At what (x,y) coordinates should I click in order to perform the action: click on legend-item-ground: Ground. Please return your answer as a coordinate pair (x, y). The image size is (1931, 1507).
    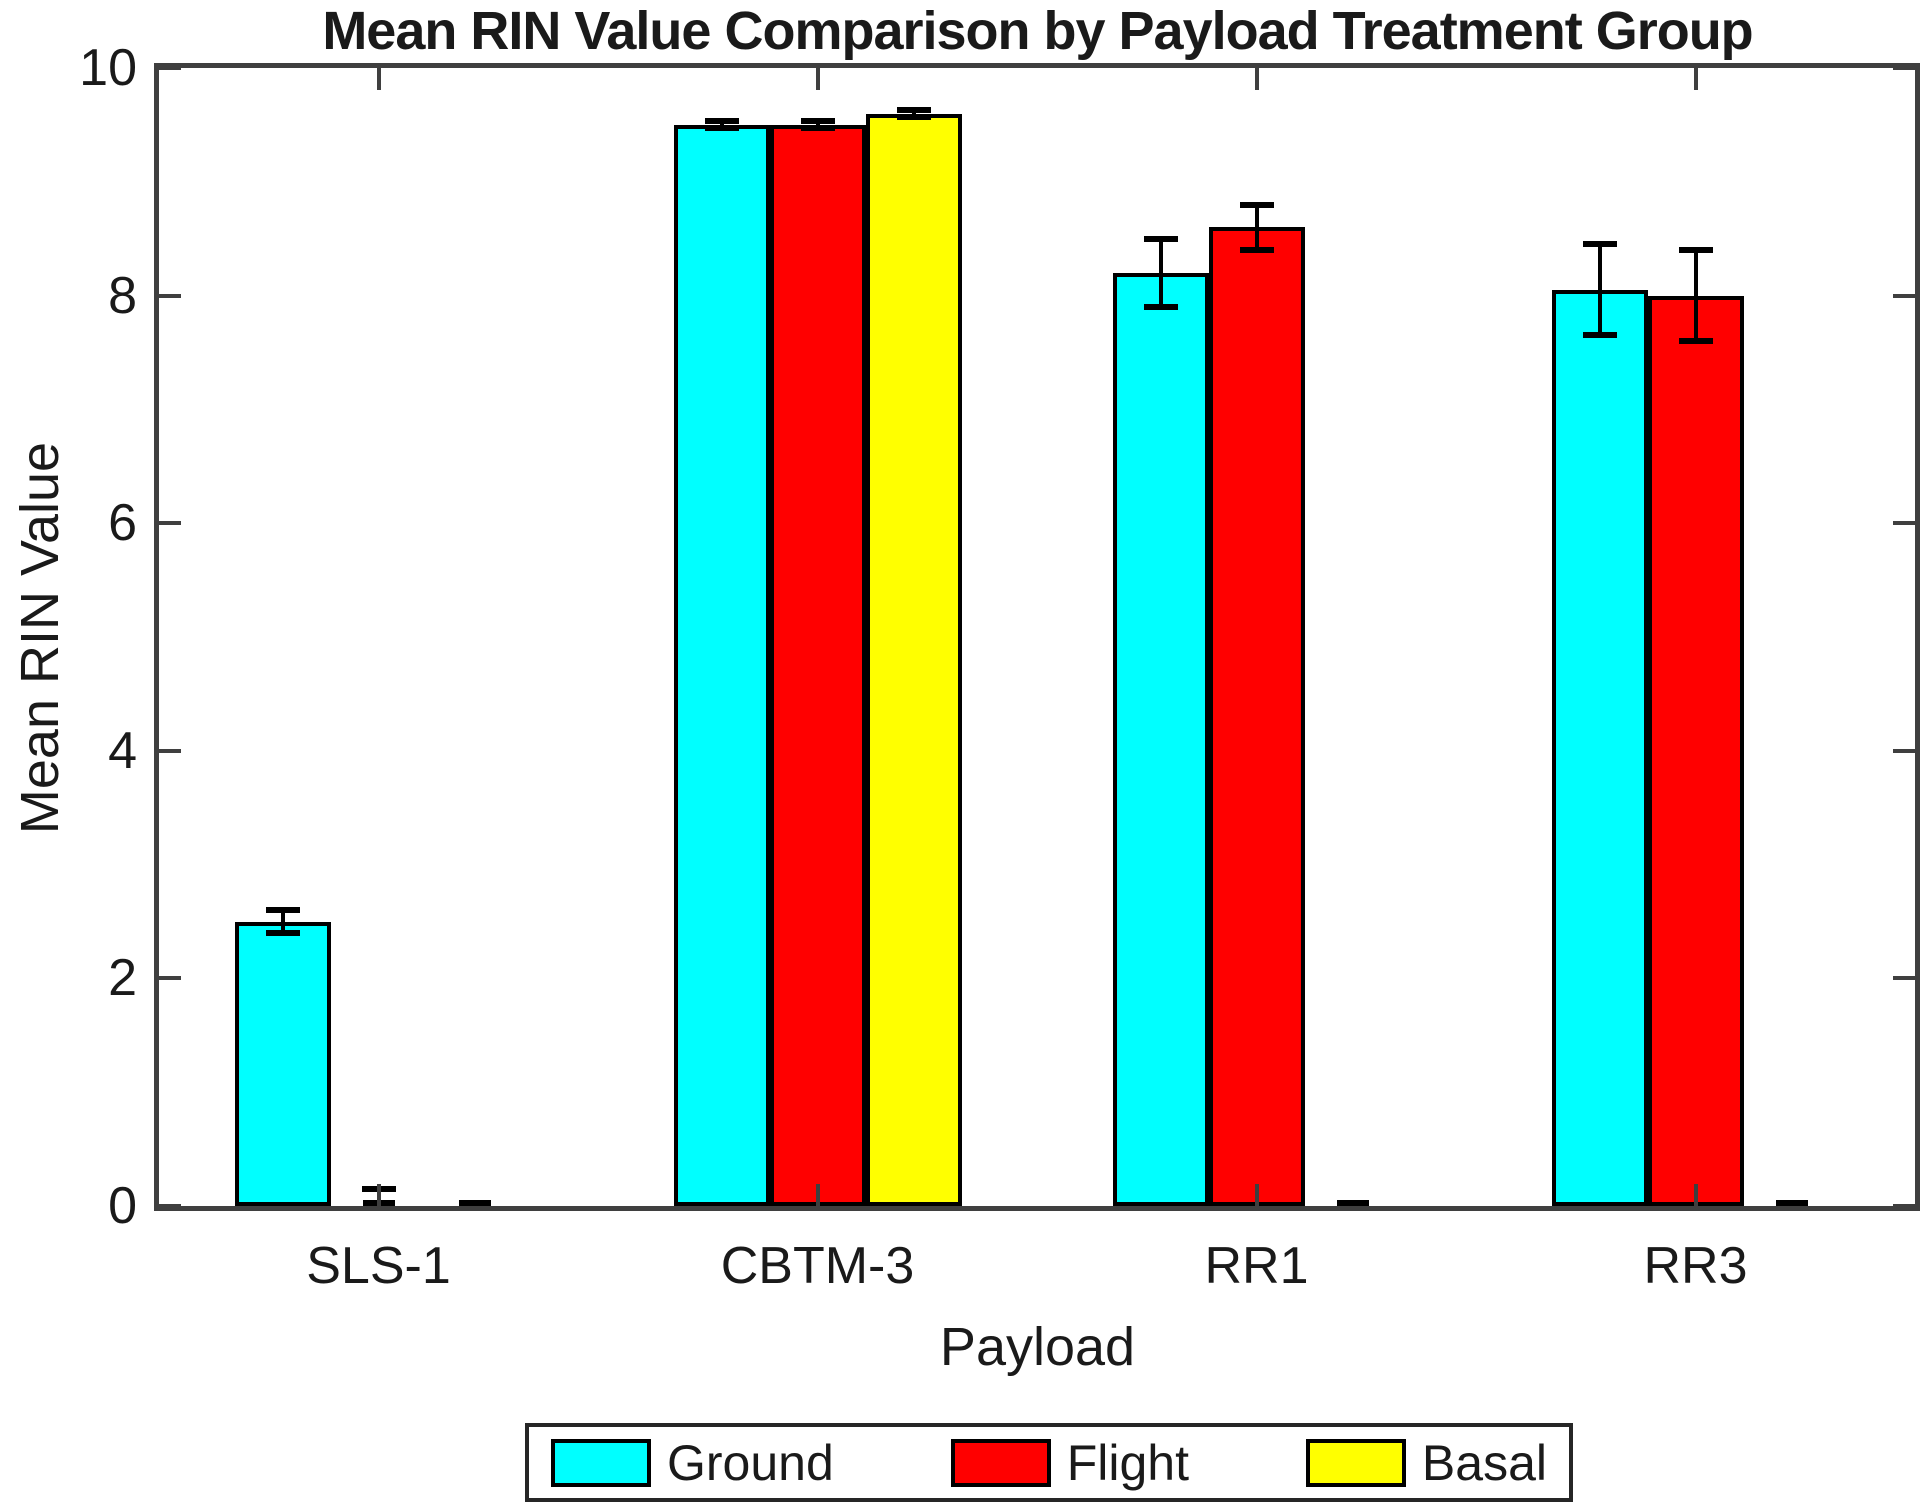
    Looking at the image, I should click on (692, 1463).